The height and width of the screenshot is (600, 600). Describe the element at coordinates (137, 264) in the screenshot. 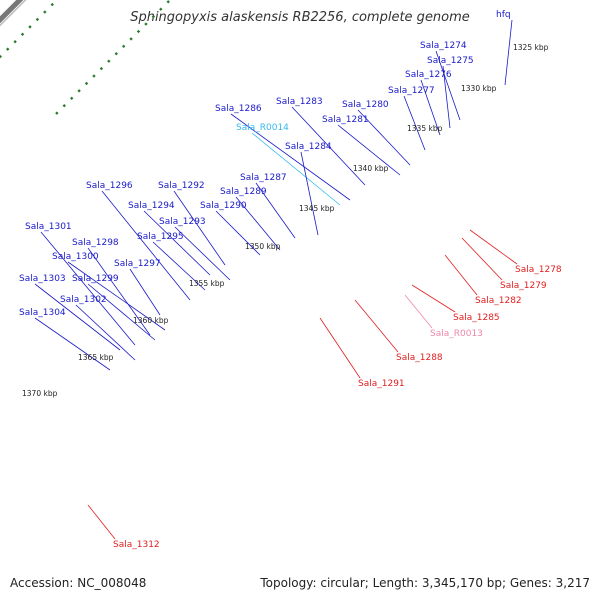

I see `forward-gene-label: Sala_1297` at that location.